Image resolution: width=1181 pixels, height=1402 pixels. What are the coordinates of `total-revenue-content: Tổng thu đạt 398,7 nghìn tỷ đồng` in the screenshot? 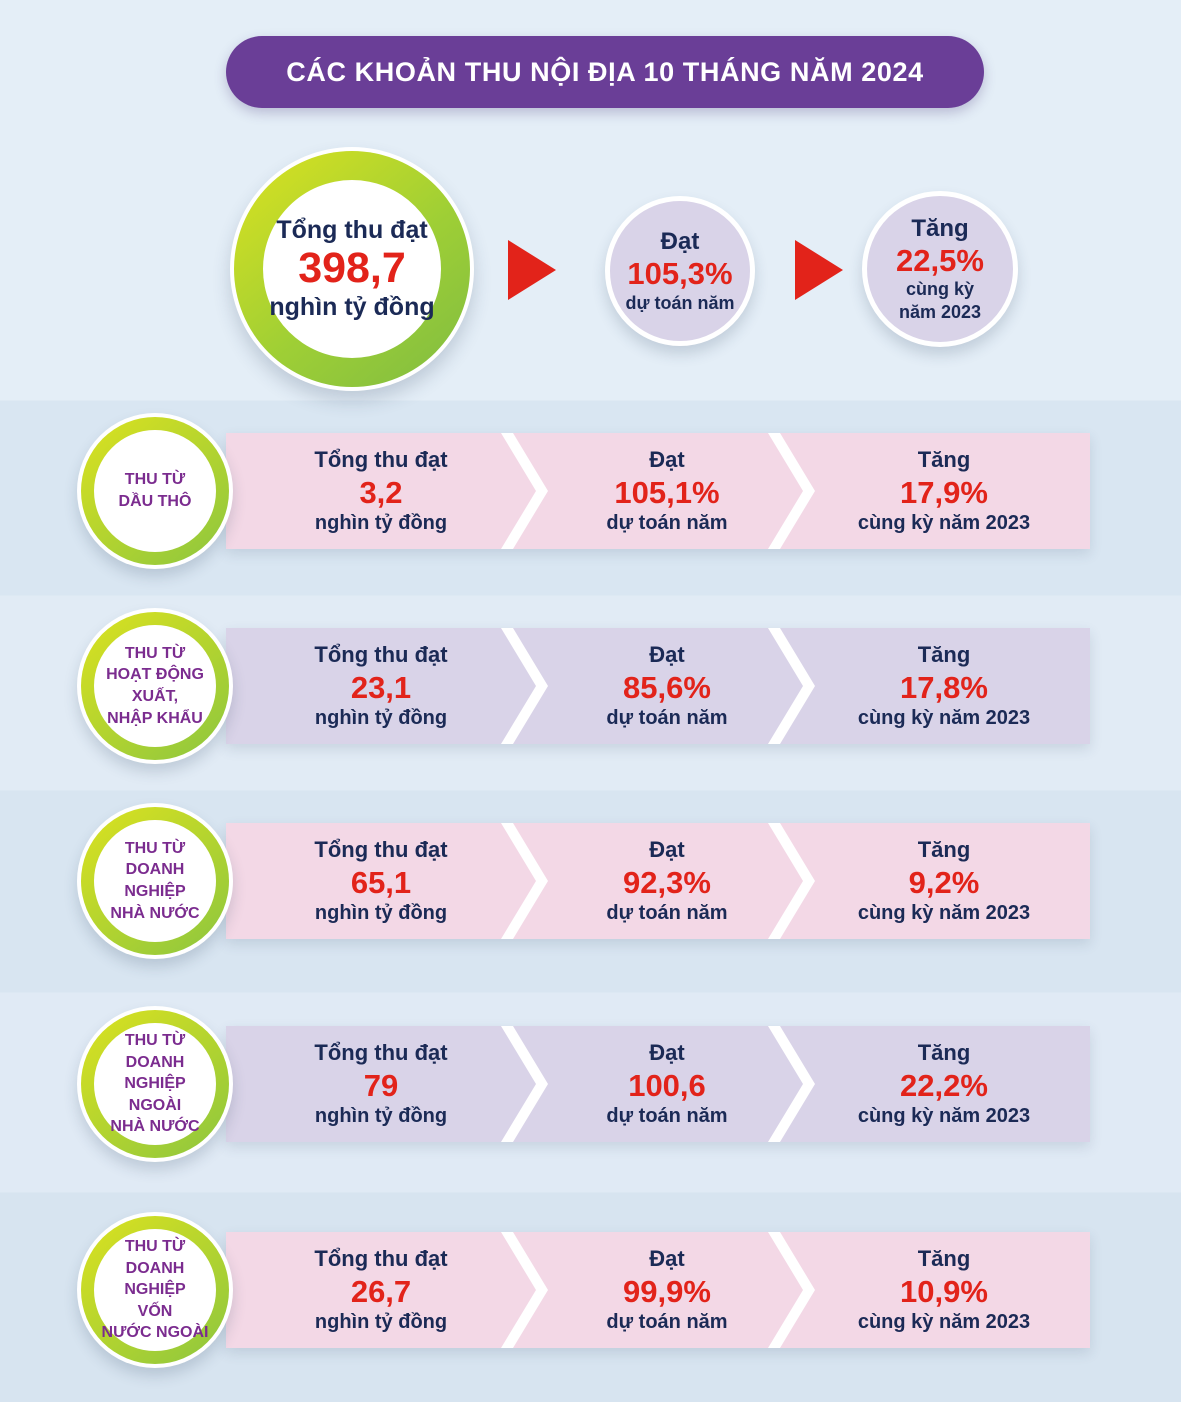 It's located at (352, 269).